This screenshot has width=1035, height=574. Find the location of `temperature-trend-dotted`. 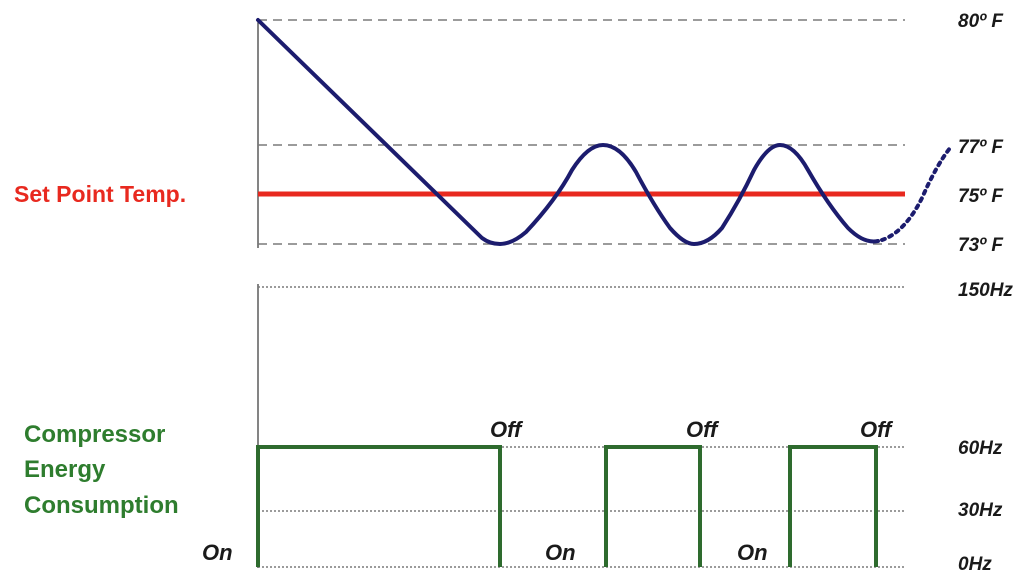

temperature-trend-dotted is located at coordinates (916, 194).